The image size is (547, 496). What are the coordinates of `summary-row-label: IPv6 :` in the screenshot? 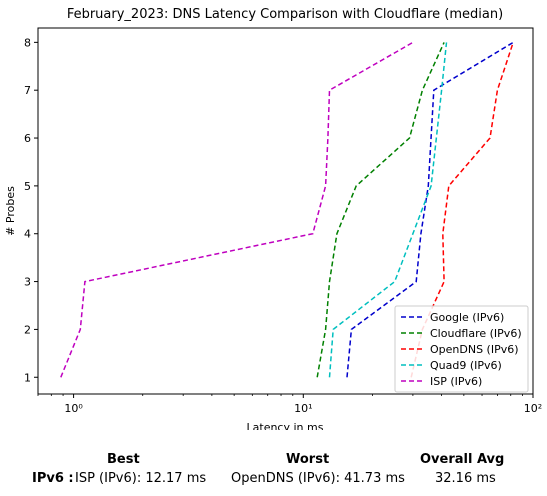 It's located at (53, 478).